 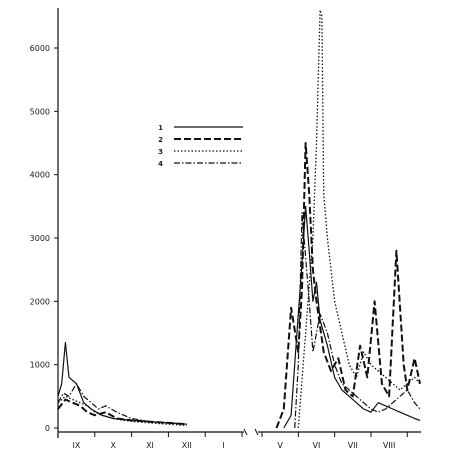 I want to click on series-1-line-panel1, so click(x=122, y=383).